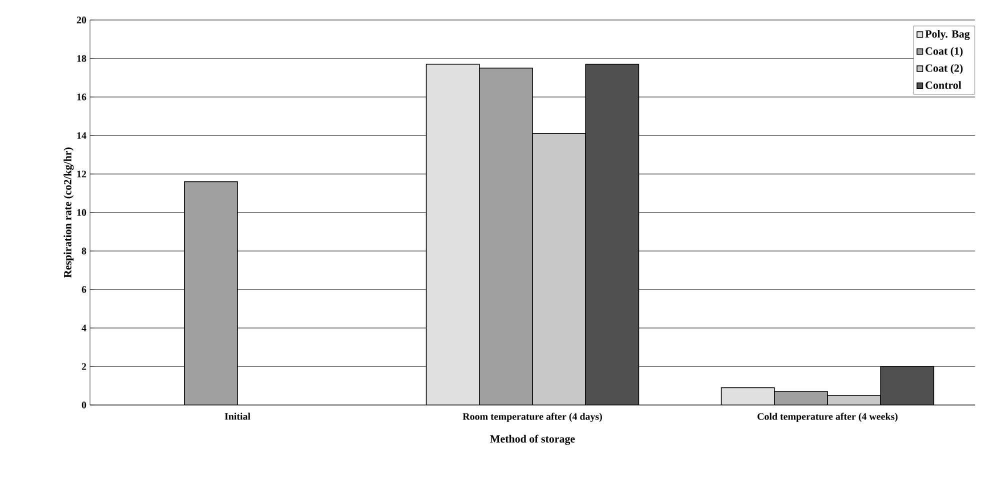 The width and height of the screenshot is (998, 477). I want to click on y-tick-label: 16, so click(81, 97).